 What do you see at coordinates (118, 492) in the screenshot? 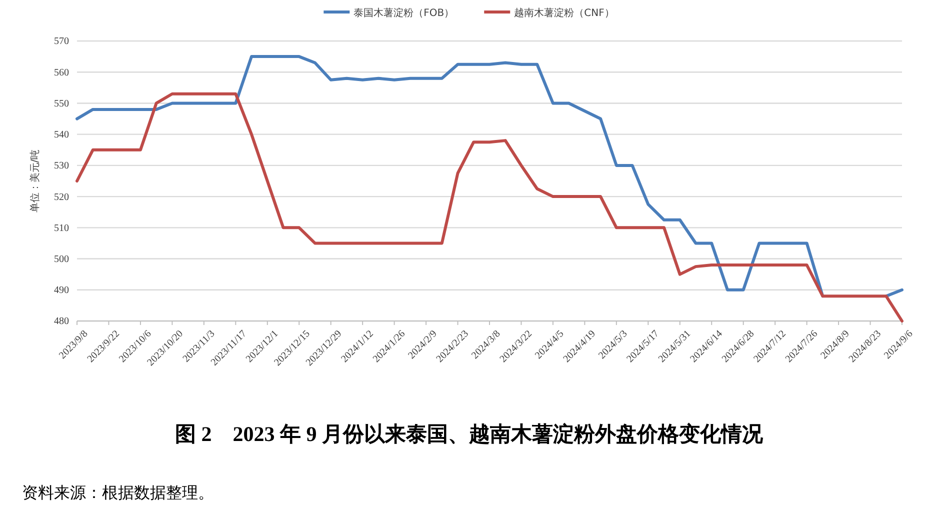
I see `text: 资料来源：根据数据整理。` at bounding box center [118, 492].